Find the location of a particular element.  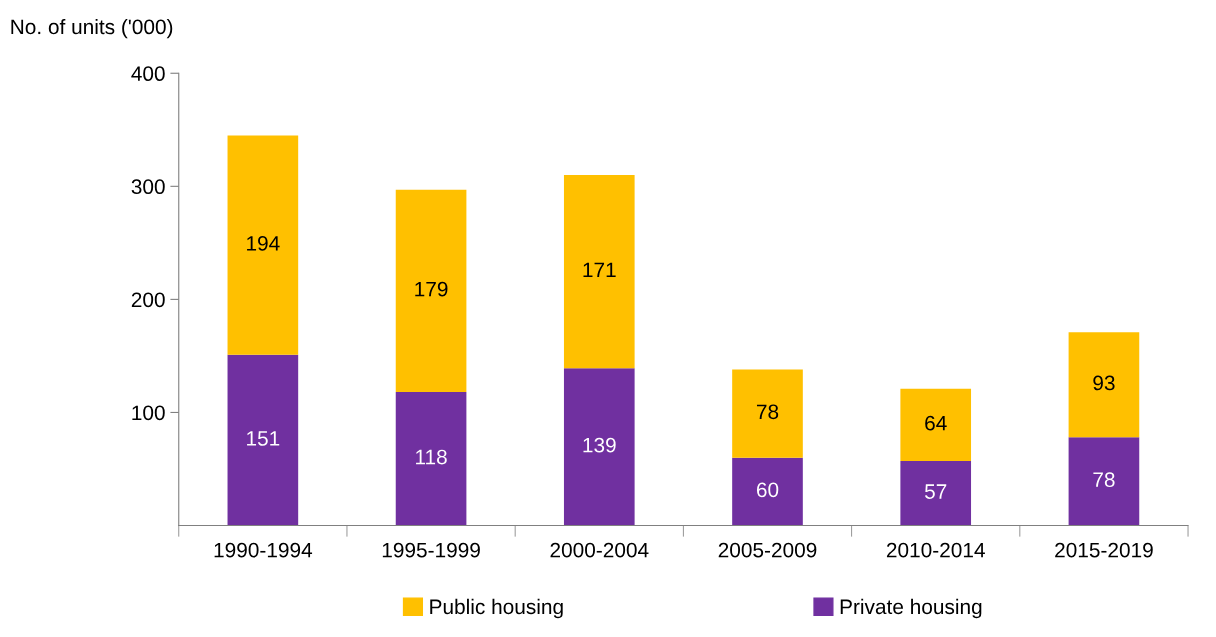

x-tick-label: 1995-1999 is located at coordinates (431, 550).